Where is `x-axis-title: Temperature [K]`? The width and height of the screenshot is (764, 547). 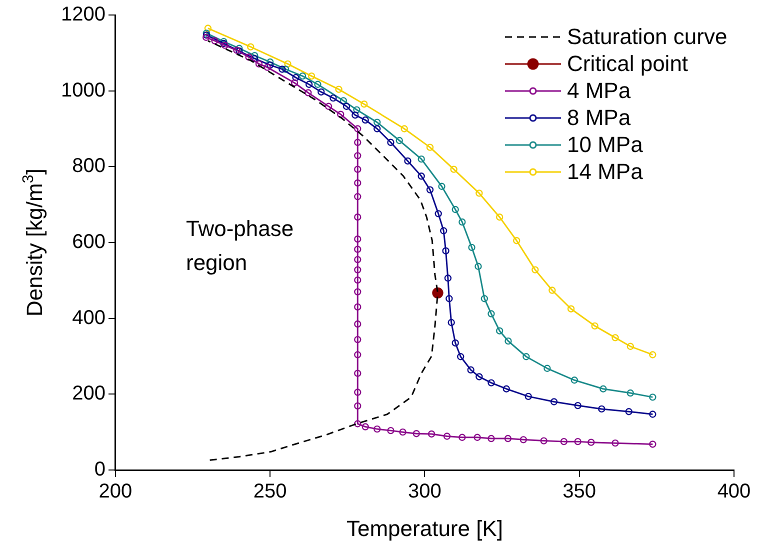 x-axis-title: Temperature [K] is located at coordinates (425, 528).